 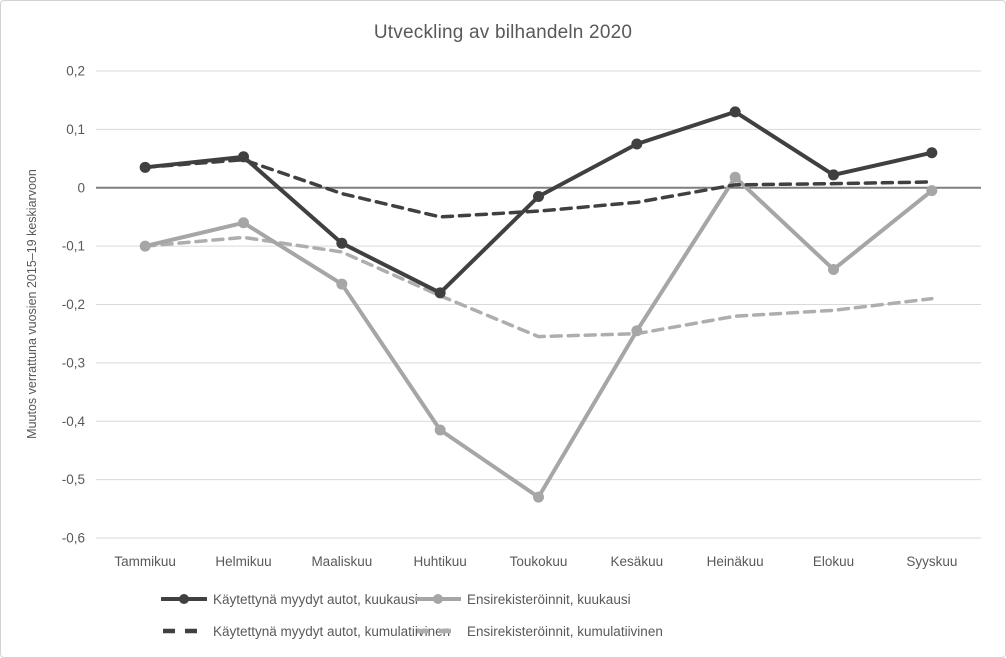 I want to click on chart-title: Utveckling av bilhandeln 2020, so click(x=503, y=32).